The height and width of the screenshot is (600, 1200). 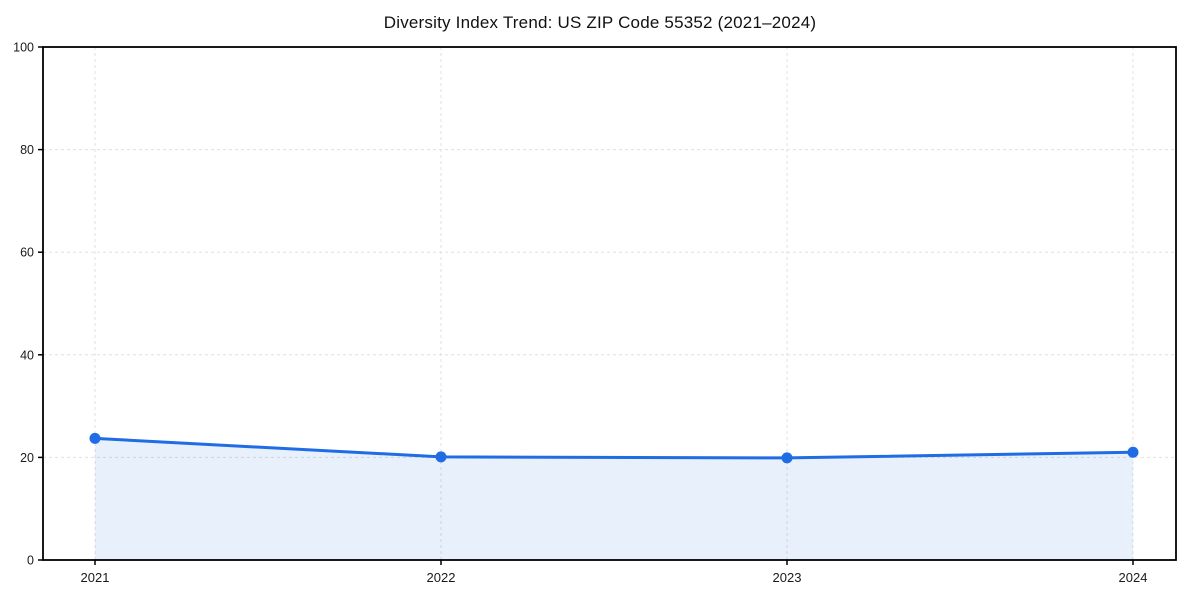 I want to click on x-tick-label: 2023, so click(x=787, y=577).